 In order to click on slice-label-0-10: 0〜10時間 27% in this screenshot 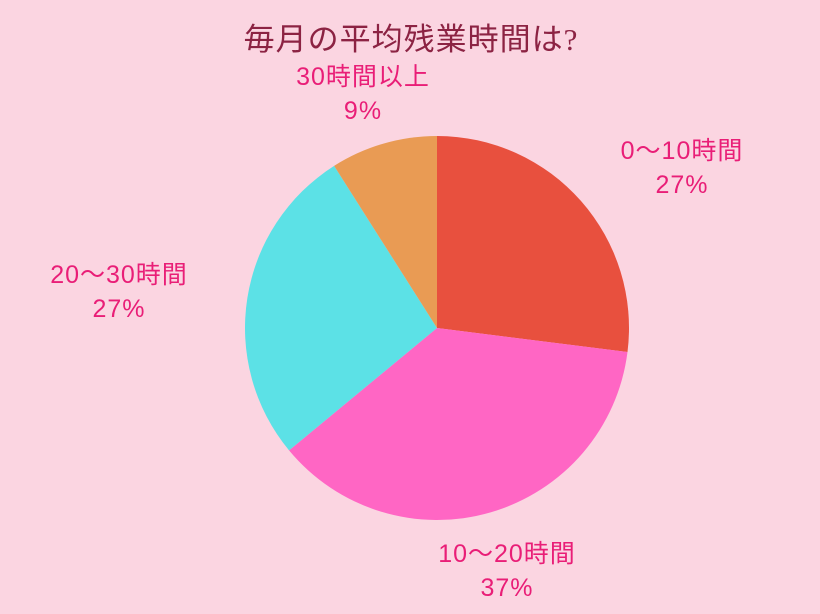, I will do `click(682, 168)`.